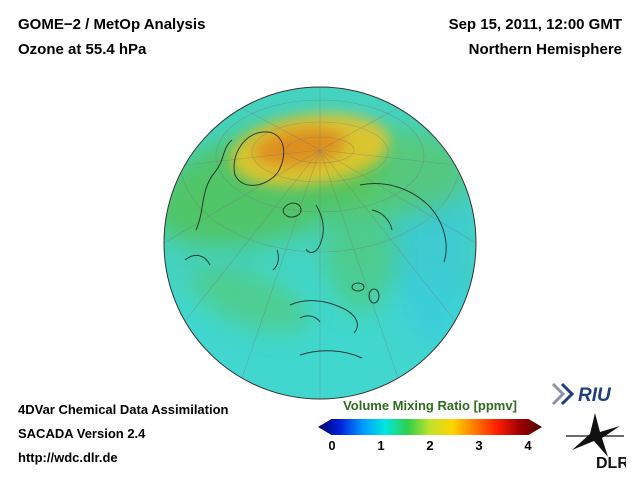 The image size is (640, 480). Describe the element at coordinates (611, 462) in the screenshot. I see `dlr-wordmark: DLR` at that location.